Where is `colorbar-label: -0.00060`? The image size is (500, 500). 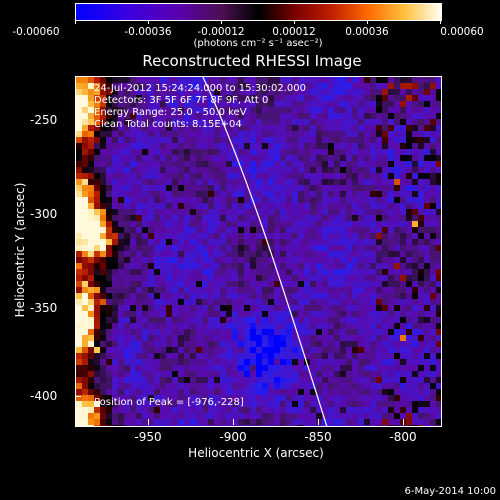
colorbar-label: -0.00060 is located at coordinates (36, 32).